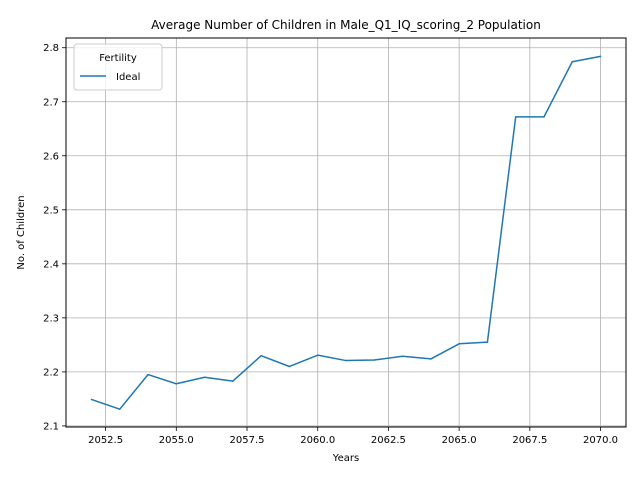  Describe the element at coordinates (51, 48) in the screenshot. I see `y-tick-label: 2.8` at that location.